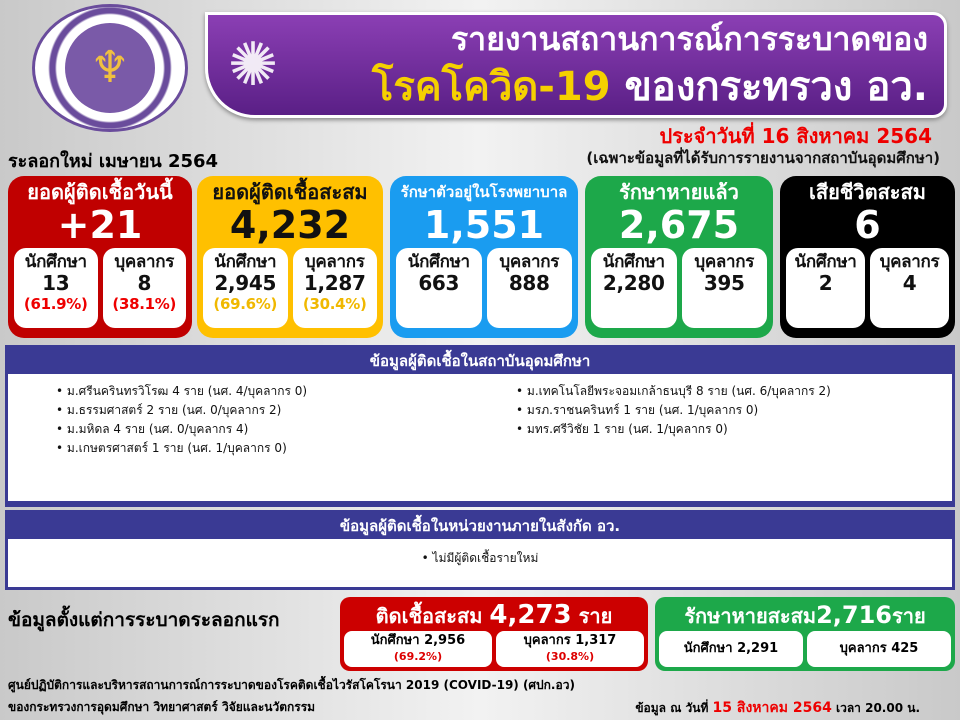 Image resolution: width=960 pixels, height=720 pixels. Describe the element at coordinates (290, 225) in the screenshot. I see `card-value: 4,232` at that location.